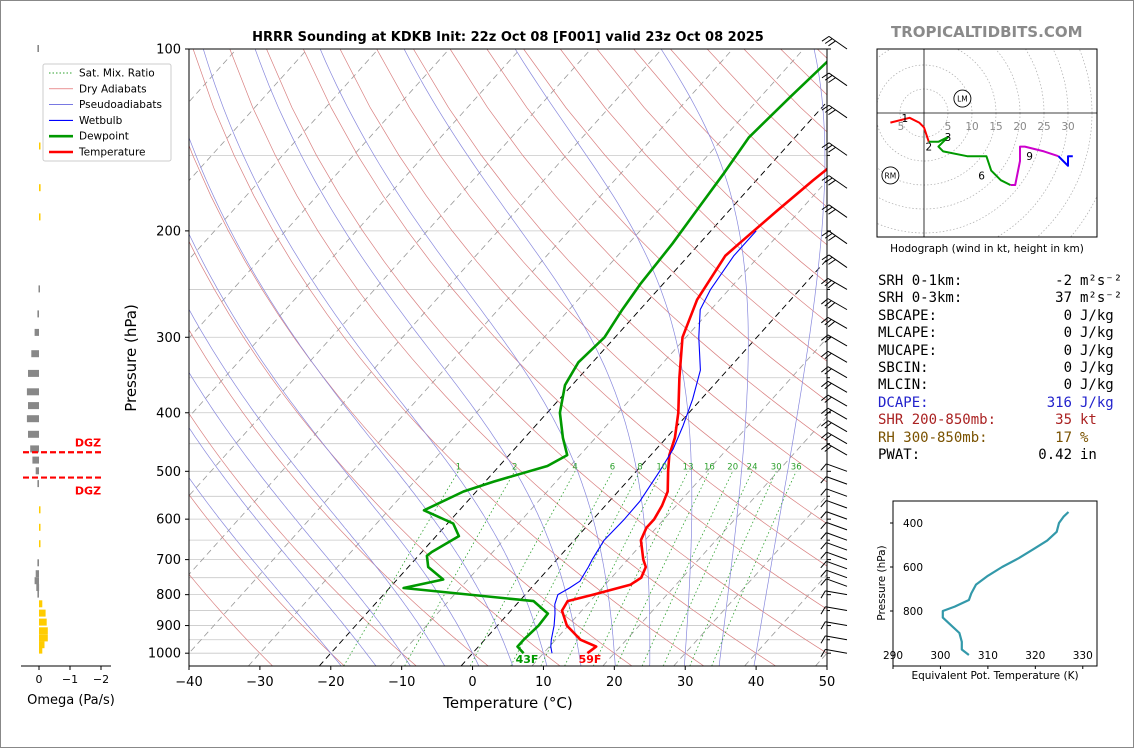 The height and width of the screenshot is (749, 1134). What do you see at coordinates (1059, 402) in the screenshot?
I see `parameter-value: 316` at bounding box center [1059, 402].